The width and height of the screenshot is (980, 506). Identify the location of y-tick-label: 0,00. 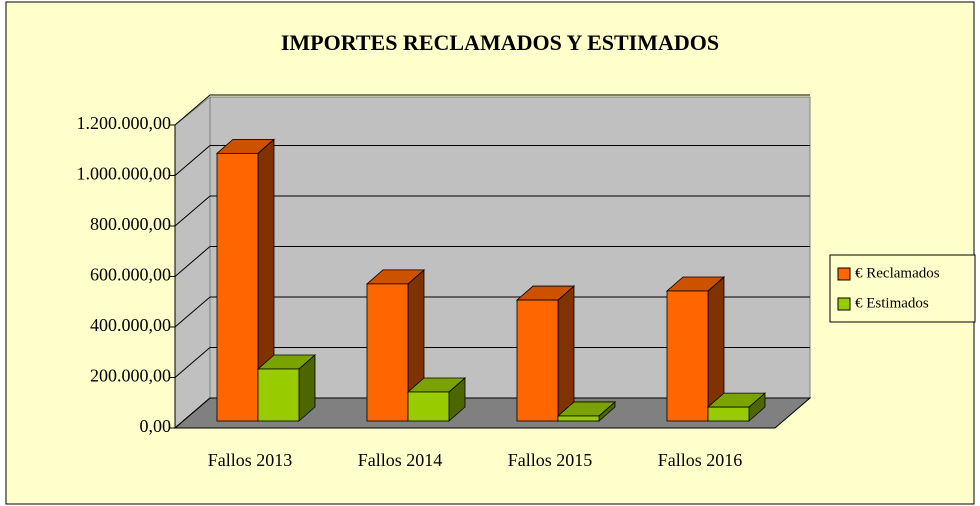
(156, 426).